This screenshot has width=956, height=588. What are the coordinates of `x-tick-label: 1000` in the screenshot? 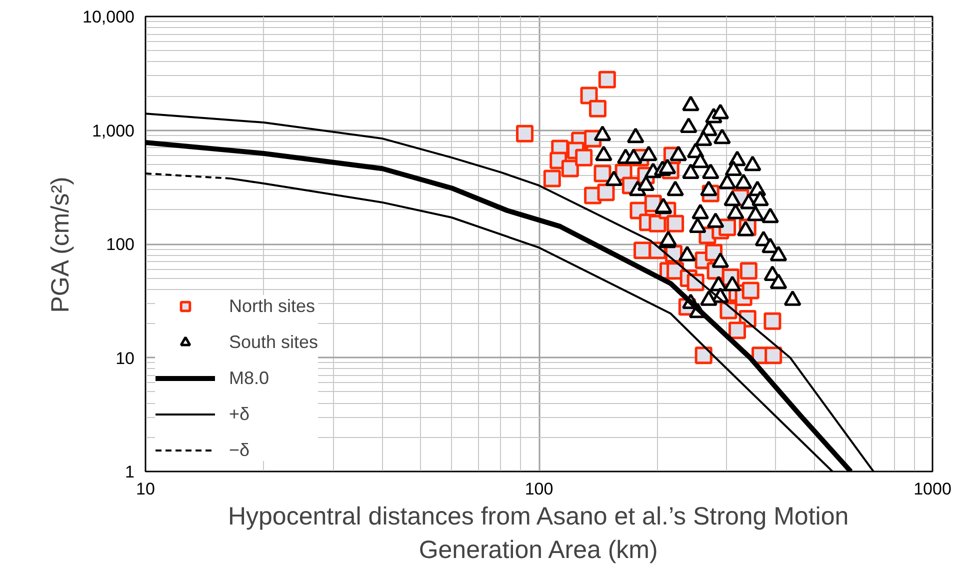 It's located at (933, 489).